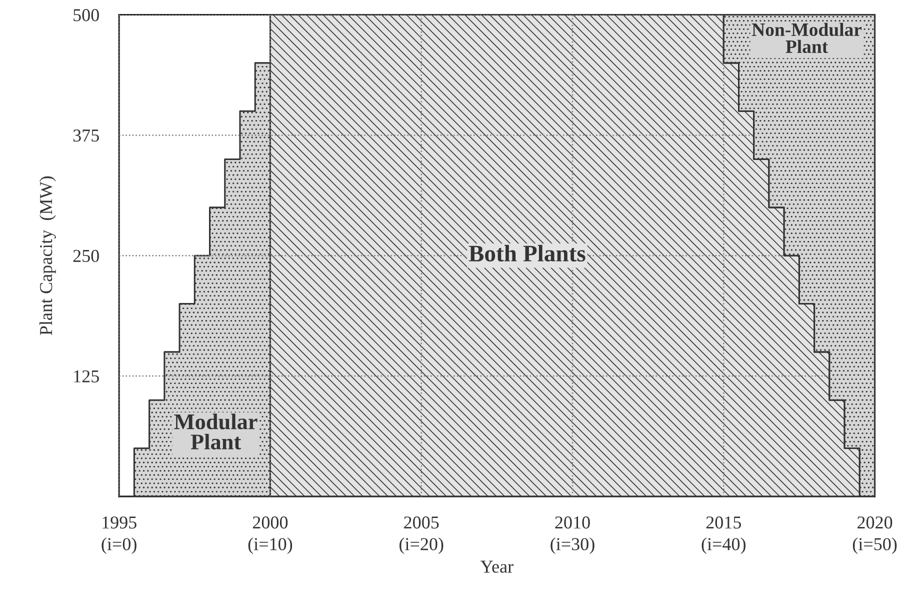 This screenshot has width=916, height=591. Describe the element at coordinates (86, 136) in the screenshot. I see `y-tick-label: 375` at that location.